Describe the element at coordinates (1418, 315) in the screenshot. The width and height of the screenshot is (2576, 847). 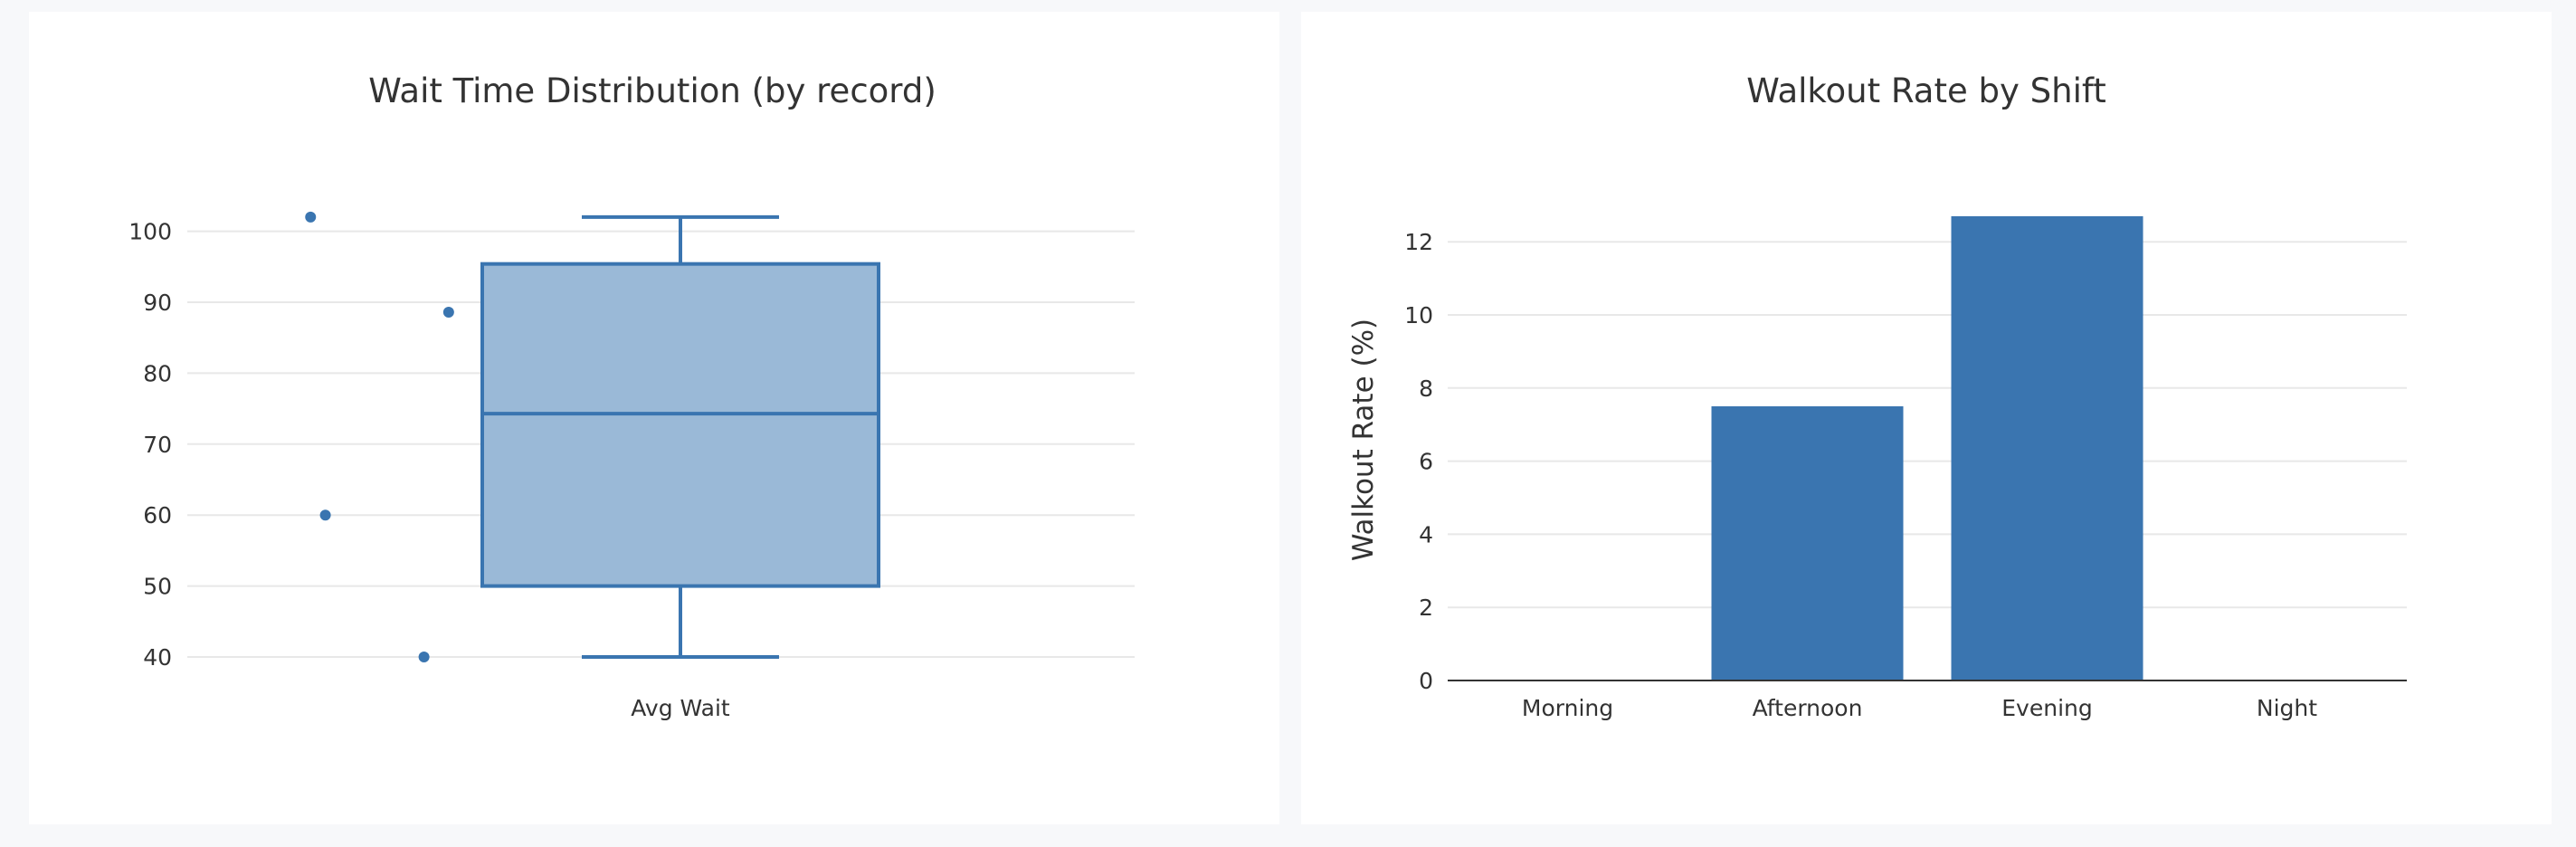
I see `y-tick-label: 10` at that location.